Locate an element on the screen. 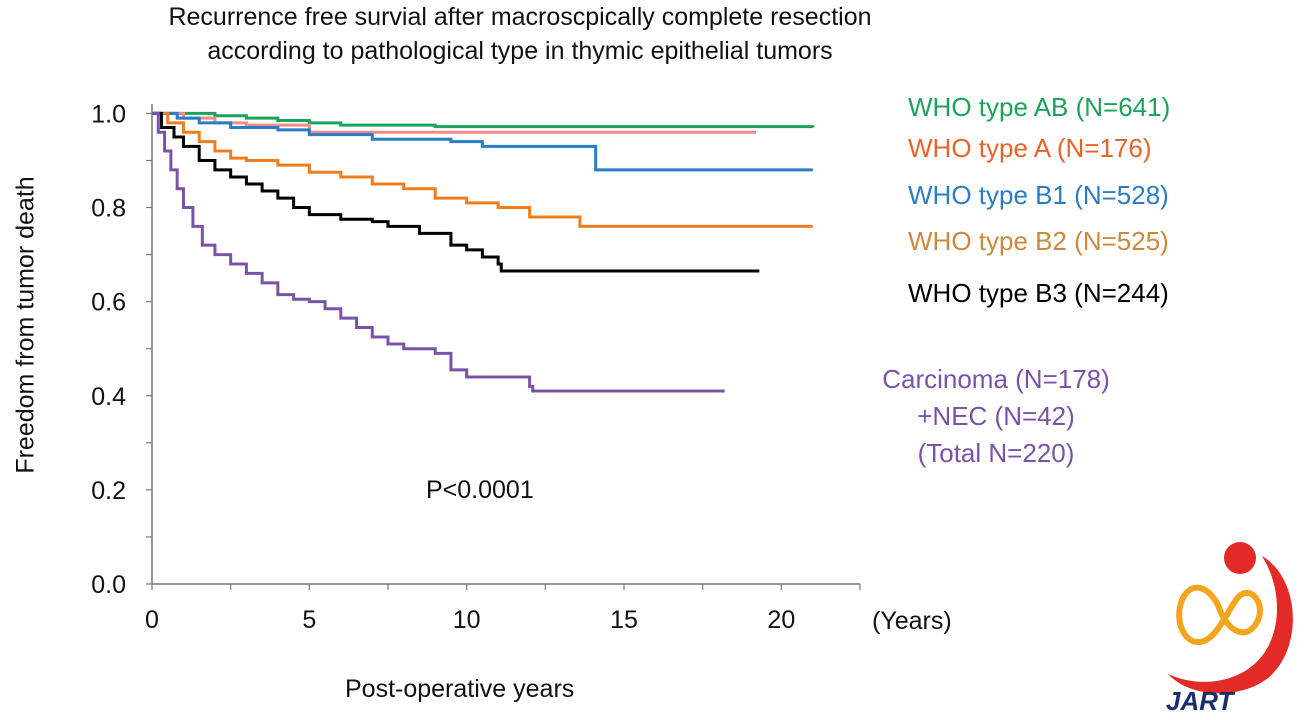 The image size is (1304, 720). logo-crescent is located at coordinates (1230, 625).